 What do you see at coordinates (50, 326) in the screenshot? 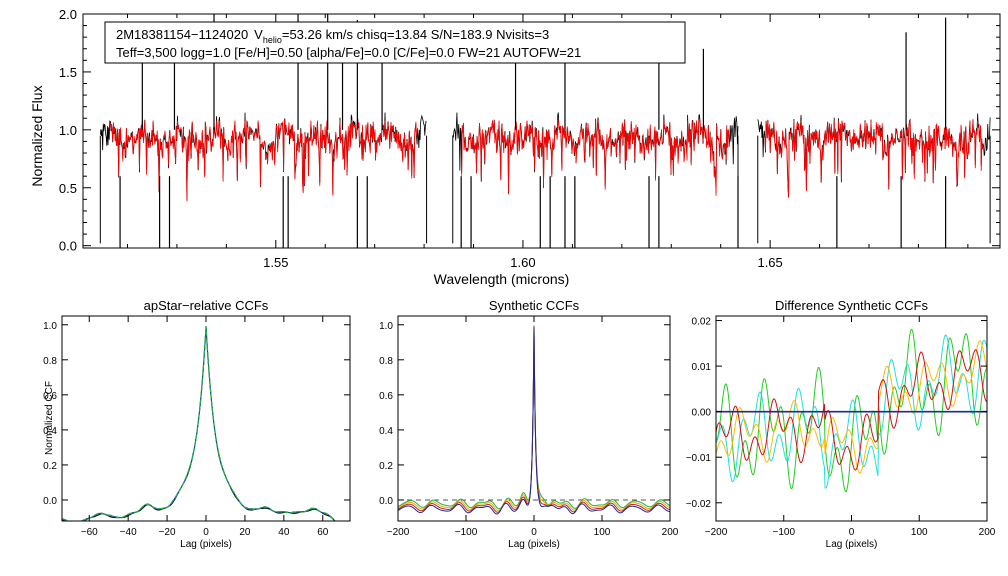
I see `p1-y-tick-label: 1.0` at bounding box center [50, 326].